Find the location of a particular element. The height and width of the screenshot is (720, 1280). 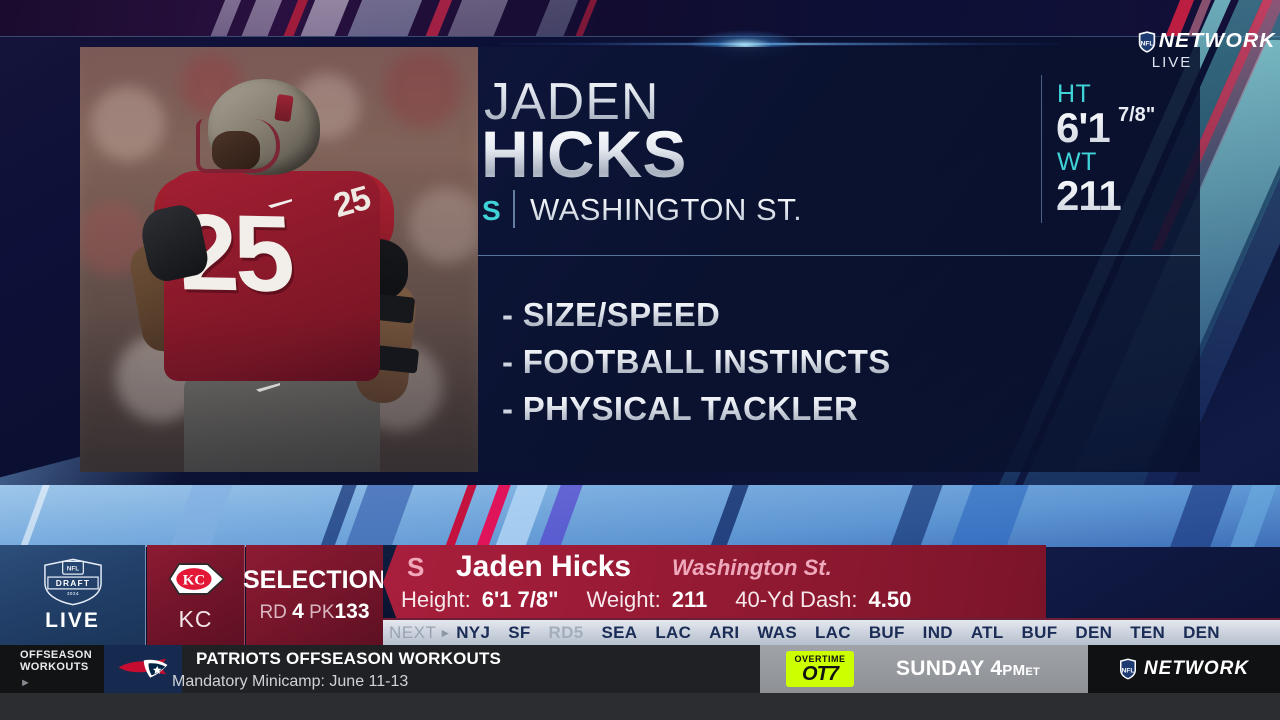

trait-item: - FOOTBALL INSTINCTS is located at coordinates (696, 361).